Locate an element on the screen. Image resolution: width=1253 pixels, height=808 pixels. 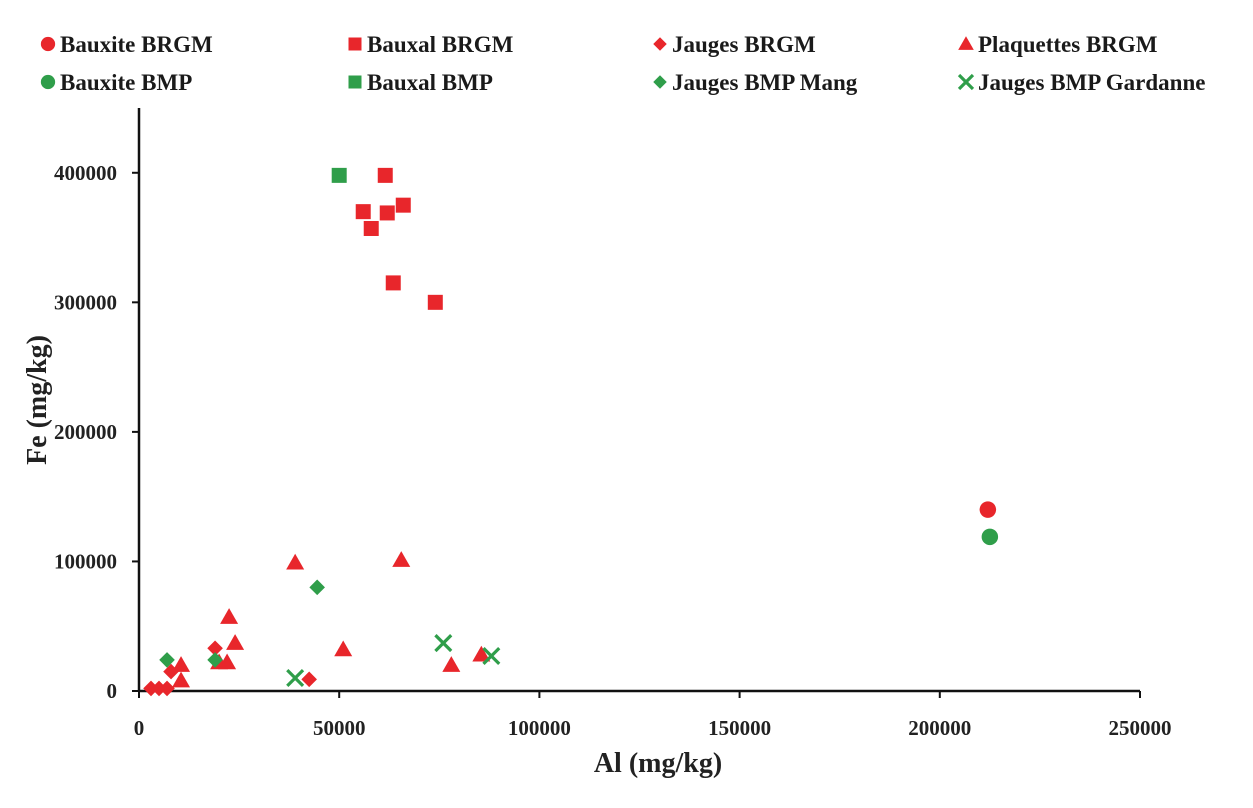
x-axis-title: Al (mg/kg) is located at coordinates (658, 763).